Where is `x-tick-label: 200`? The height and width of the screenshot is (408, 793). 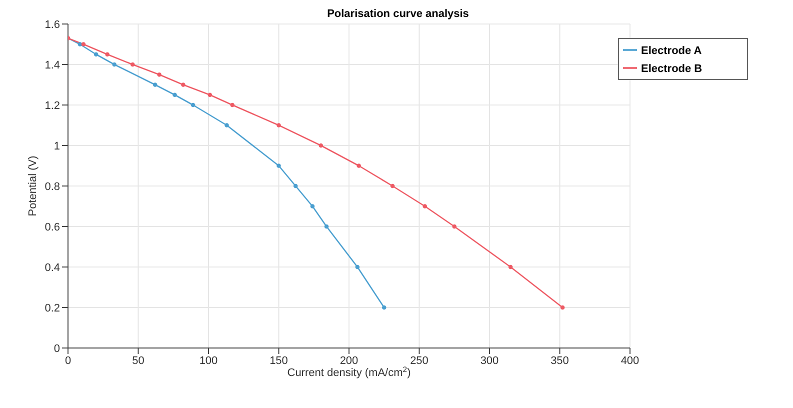 x-tick-label: 200 is located at coordinates (349, 360).